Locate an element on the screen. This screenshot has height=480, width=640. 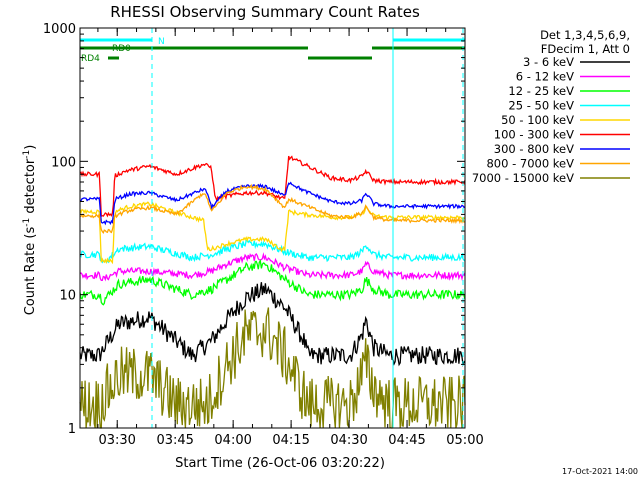
y-axis-label: Count Rate (s-1 detector-1) is located at coordinates (30, 230).